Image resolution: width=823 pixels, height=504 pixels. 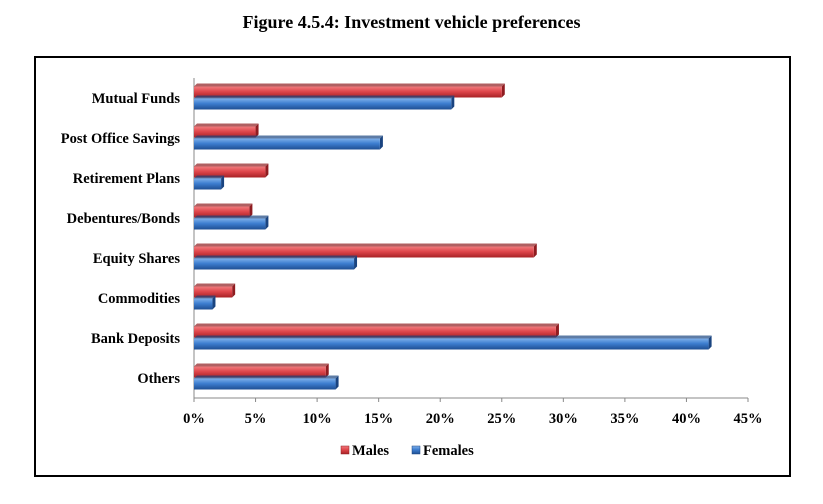 I want to click on legend-label: Females, so click(x=448, y=451).